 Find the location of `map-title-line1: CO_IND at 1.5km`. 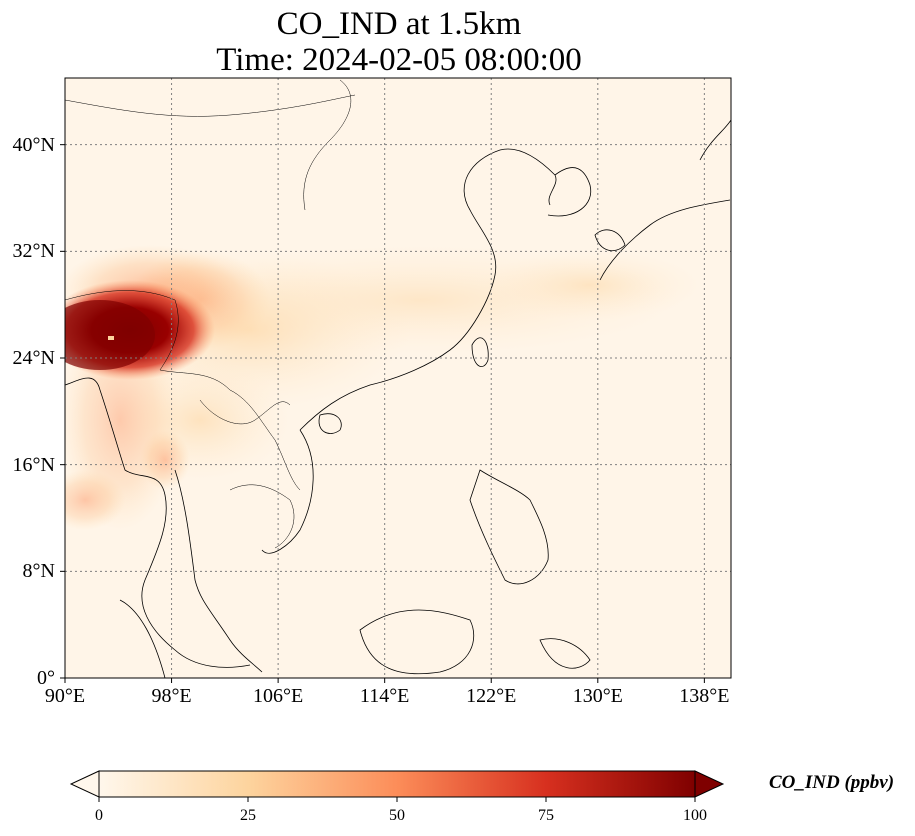

map-title-line1: CO_IND at 1.5km is located at coordinates (399, 24).